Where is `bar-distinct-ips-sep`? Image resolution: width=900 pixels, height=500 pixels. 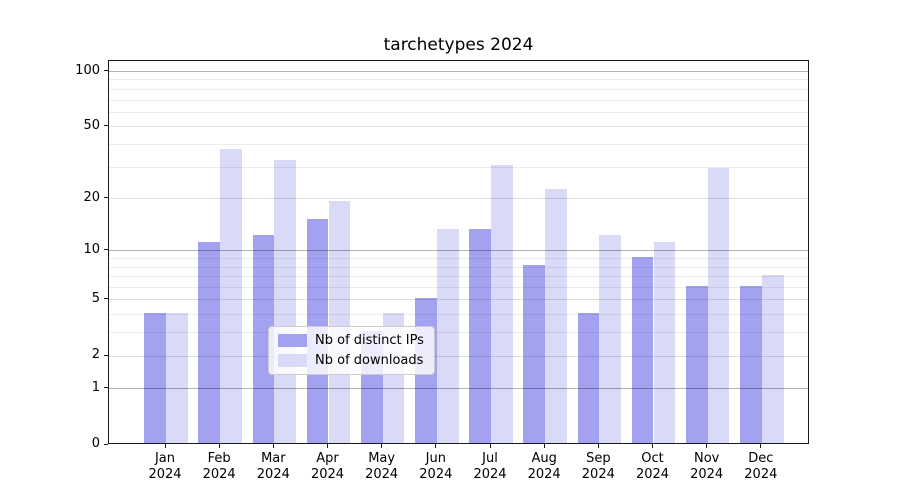 bar-distinct-ips-sep is located at coordinates (588, 377).